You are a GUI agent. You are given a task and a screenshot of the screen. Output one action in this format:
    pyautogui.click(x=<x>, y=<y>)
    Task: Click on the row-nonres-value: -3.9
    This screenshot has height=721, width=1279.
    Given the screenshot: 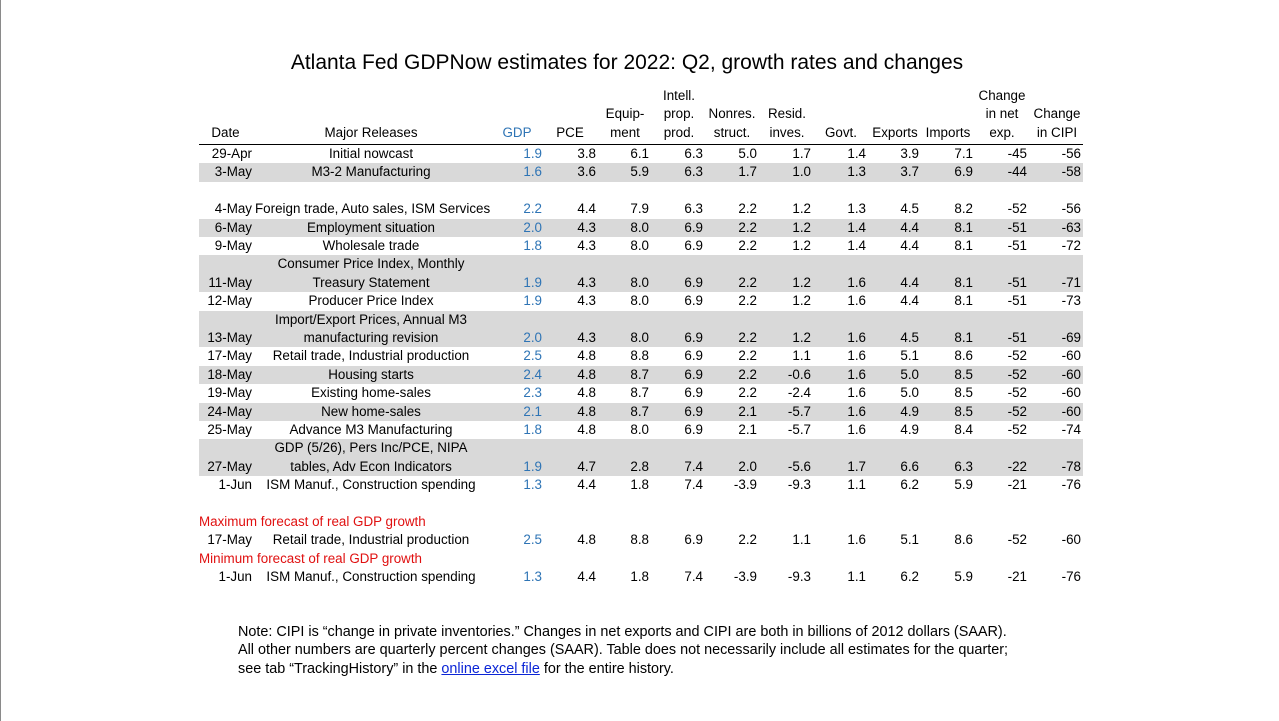 What is the action you would take?
    pyautogui.click(x=745, y=577)
    